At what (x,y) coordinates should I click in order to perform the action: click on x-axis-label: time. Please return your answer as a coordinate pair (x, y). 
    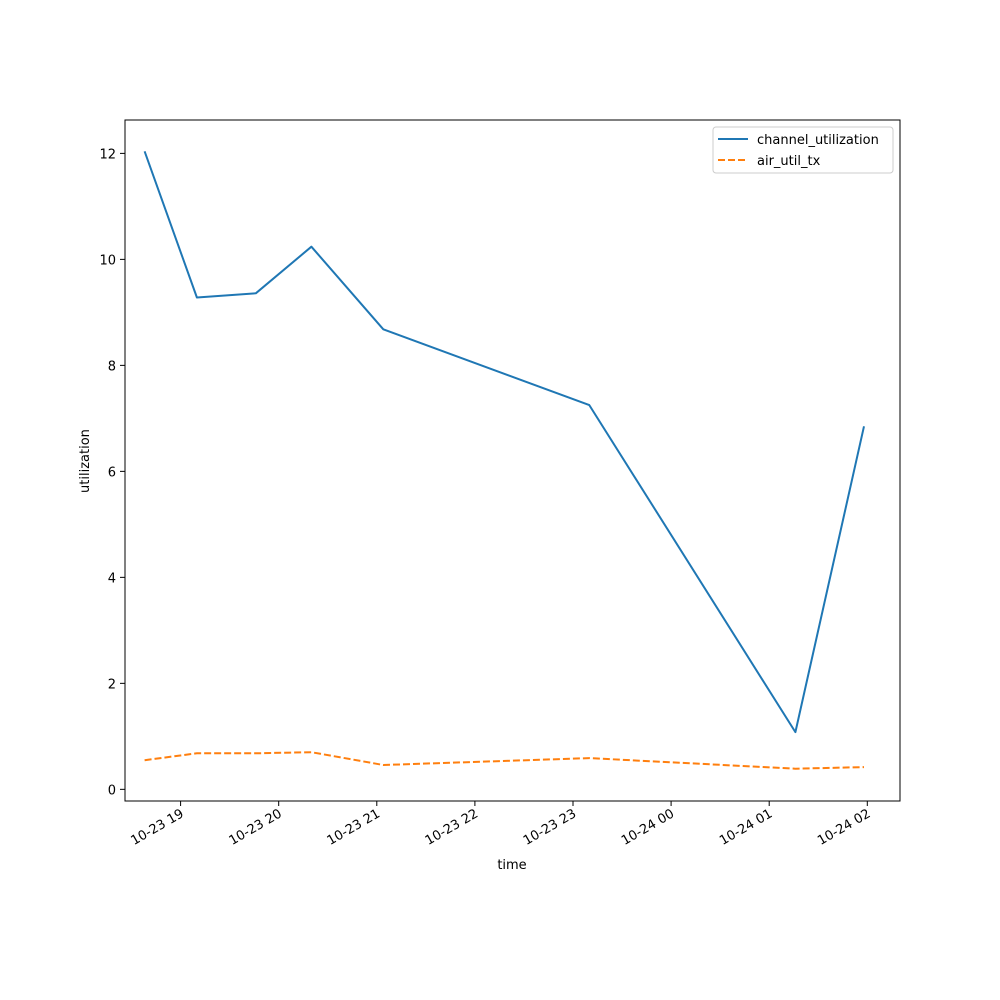
    Looking at the image, I should click on (511, 865).